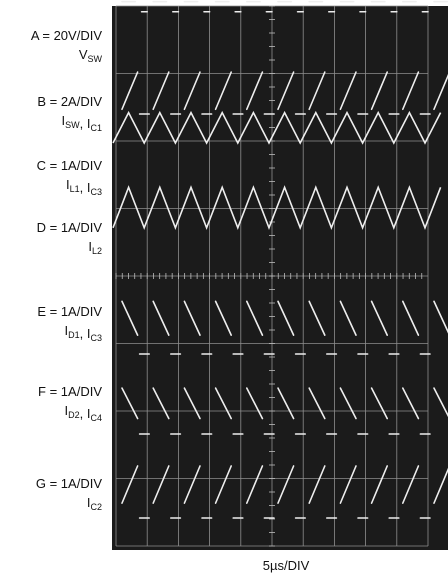 Image resolution: width=448 pixels, height=584 pixels. I want to click on channel-signal-label: ID1, IC3, so click(83, 333).